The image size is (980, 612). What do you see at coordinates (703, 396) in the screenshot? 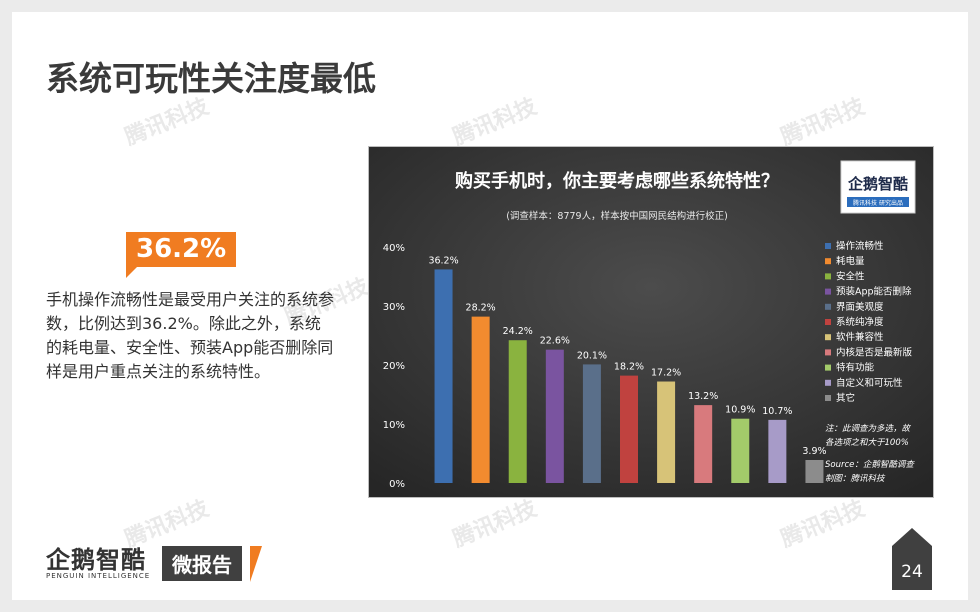
I see `bar-value-label: 13.2%` at bounding box center [703, 396].